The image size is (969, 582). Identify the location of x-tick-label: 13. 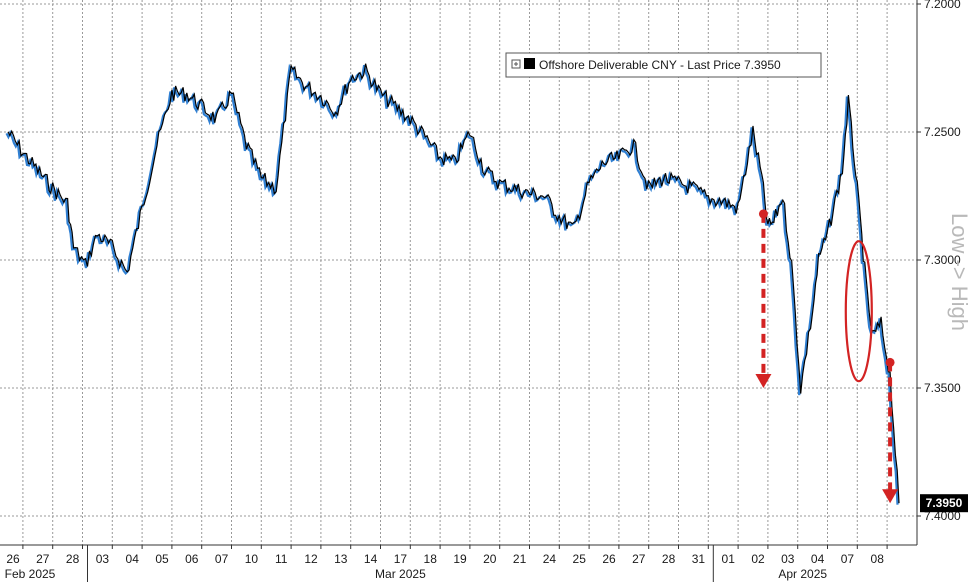
(341, 559).